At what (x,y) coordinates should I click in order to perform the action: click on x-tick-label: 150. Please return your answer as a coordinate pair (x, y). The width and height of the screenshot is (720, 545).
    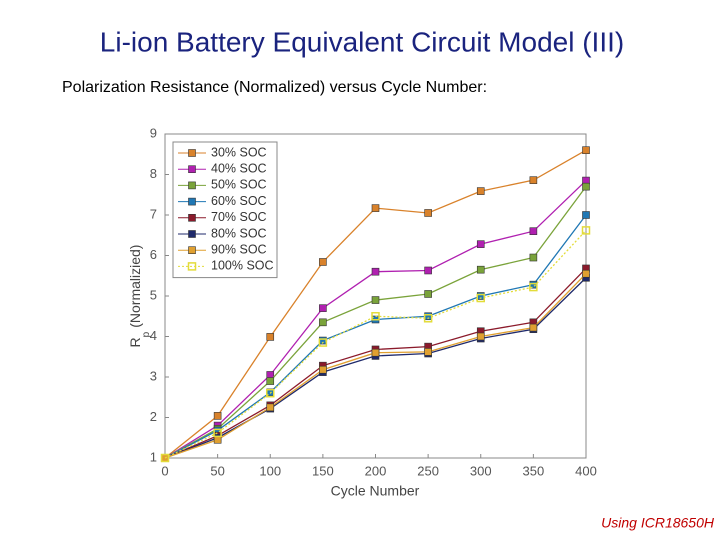
    Looking at the image, I should click on (323, 470).